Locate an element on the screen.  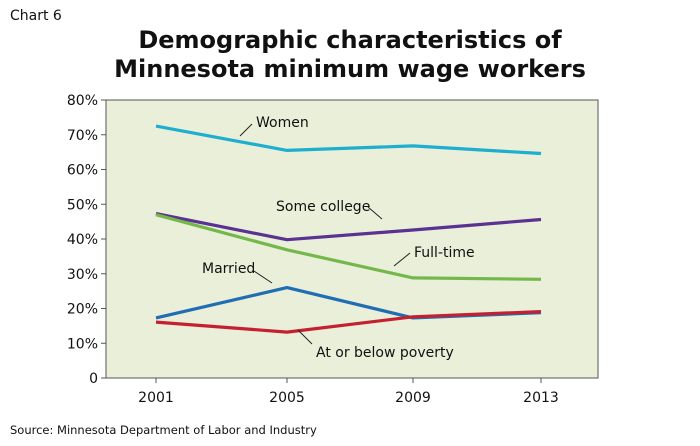
series-label-full-time: Full-time is located at coordinates (444, 253).